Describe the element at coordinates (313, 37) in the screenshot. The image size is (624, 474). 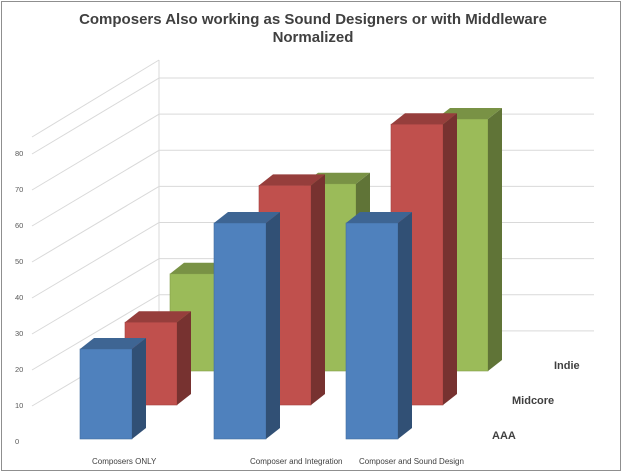
I see `chart-subtitle: Normalized` at that location.